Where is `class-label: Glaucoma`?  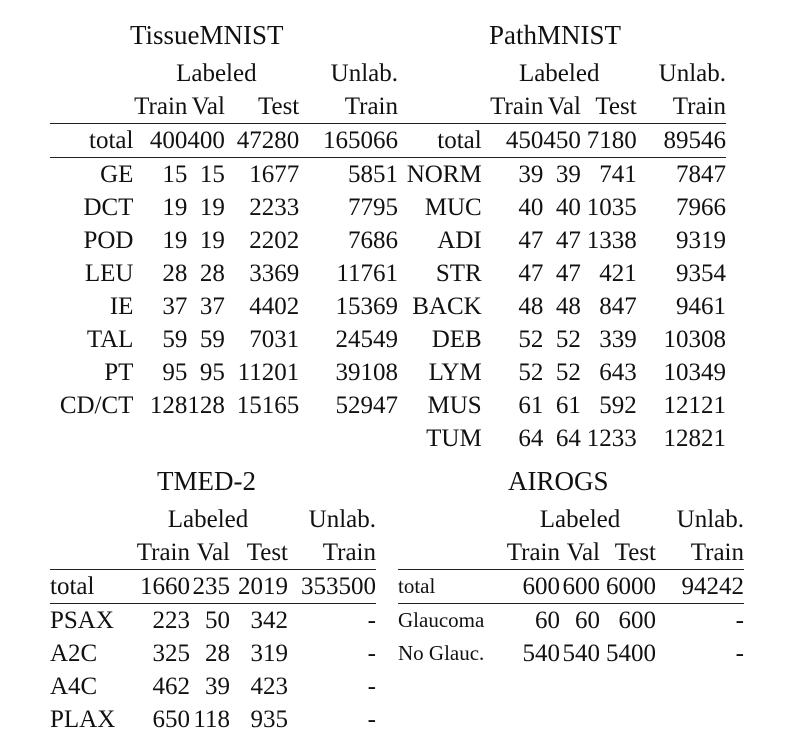
class-label: Glaucoma is located at coordinates (441, 620).